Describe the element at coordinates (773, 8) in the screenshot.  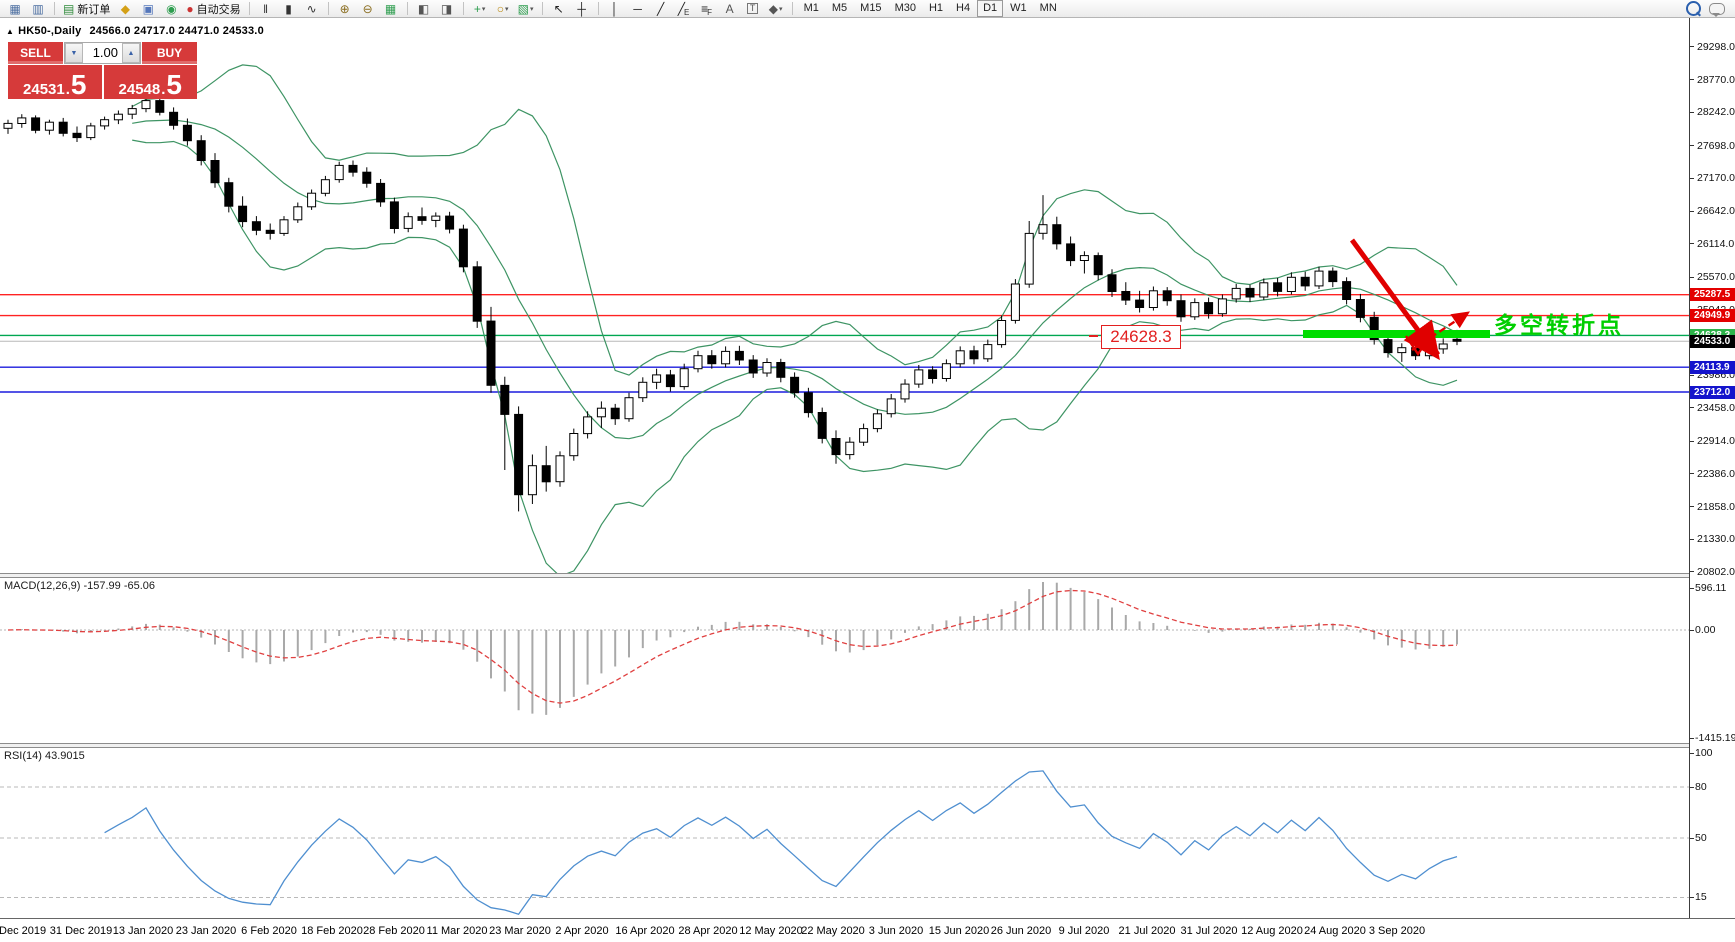
I see `arrows-tool-icon: ◆` at that location.